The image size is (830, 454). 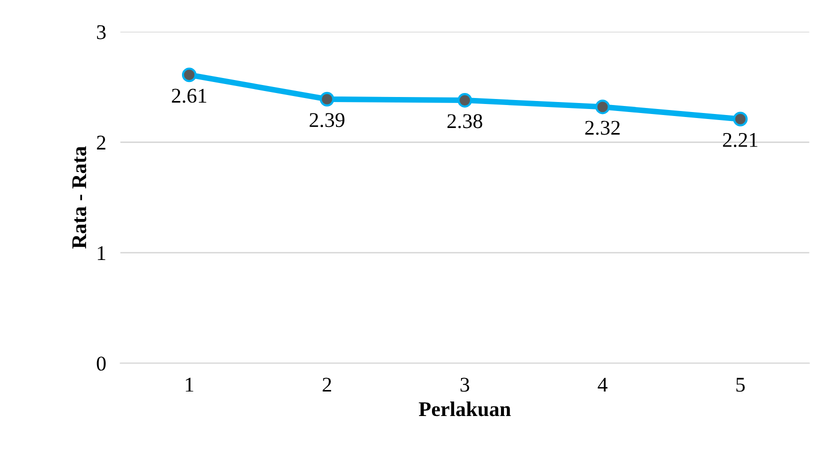 What do you see at coordinates (465, 385) in the screenshot?
I see `x-tick-label: 3` at bounding box center [465, 385].